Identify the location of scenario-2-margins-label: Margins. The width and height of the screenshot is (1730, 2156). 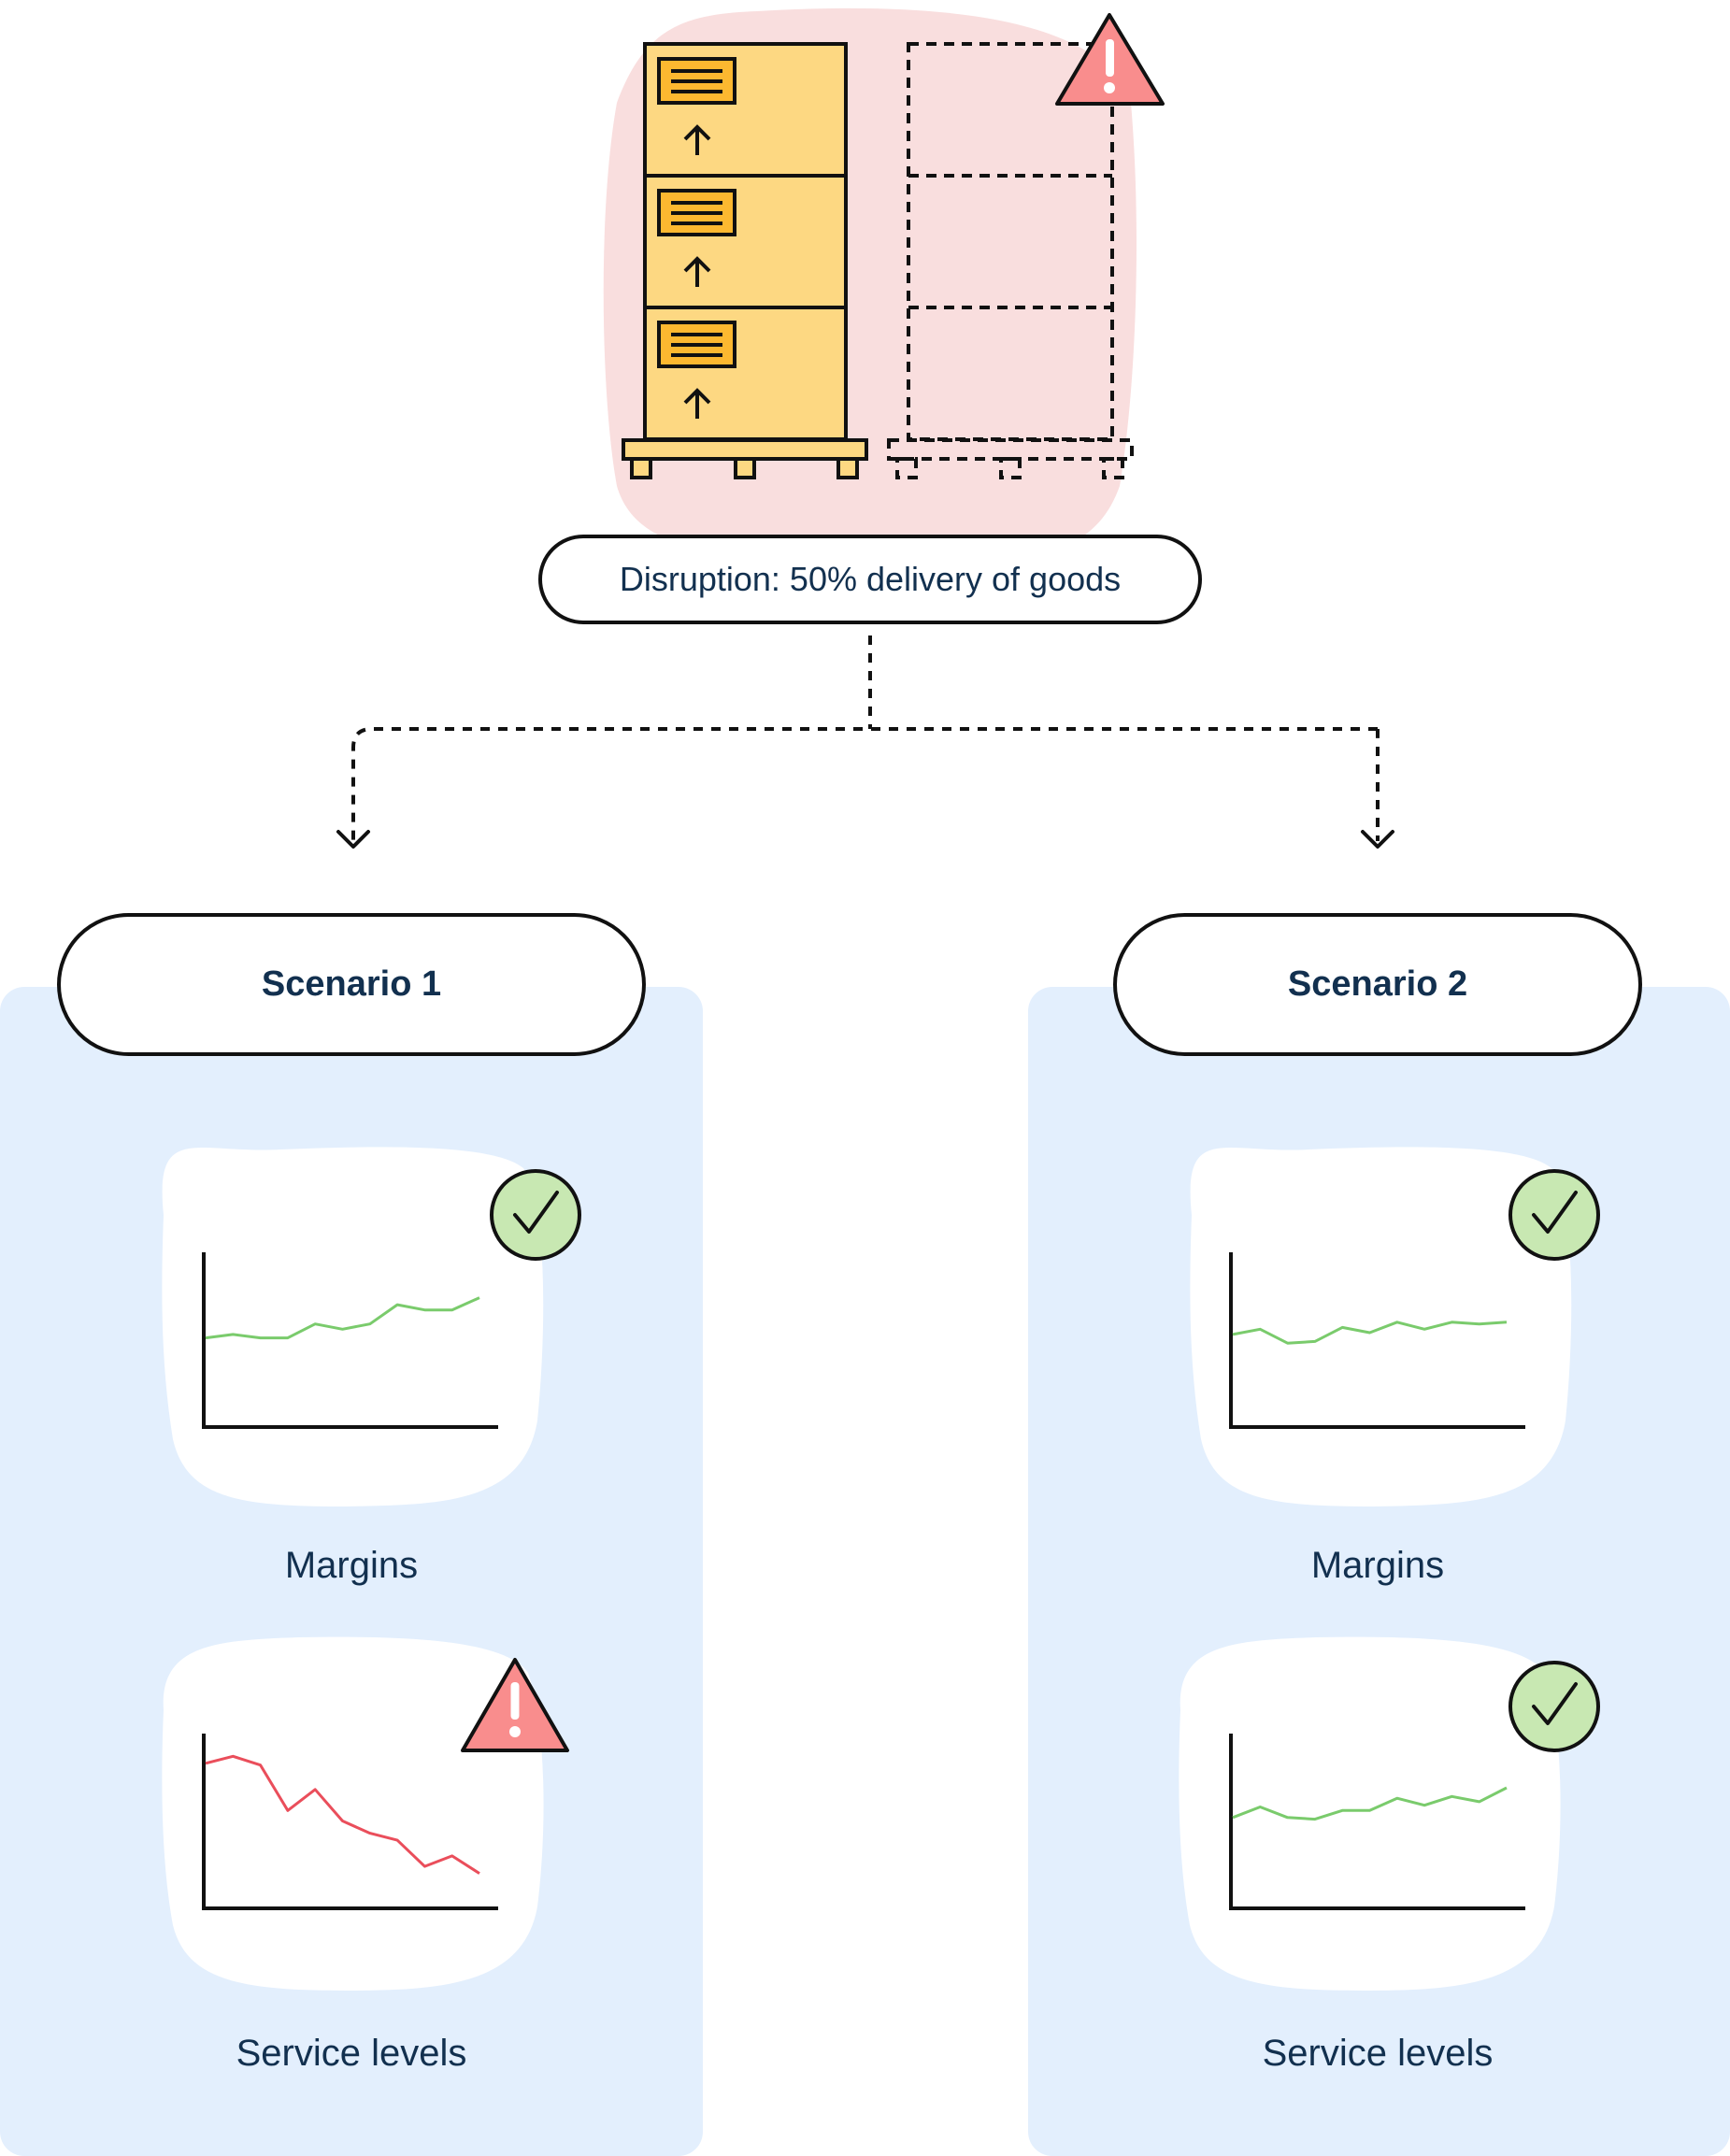
(1377, 1566).